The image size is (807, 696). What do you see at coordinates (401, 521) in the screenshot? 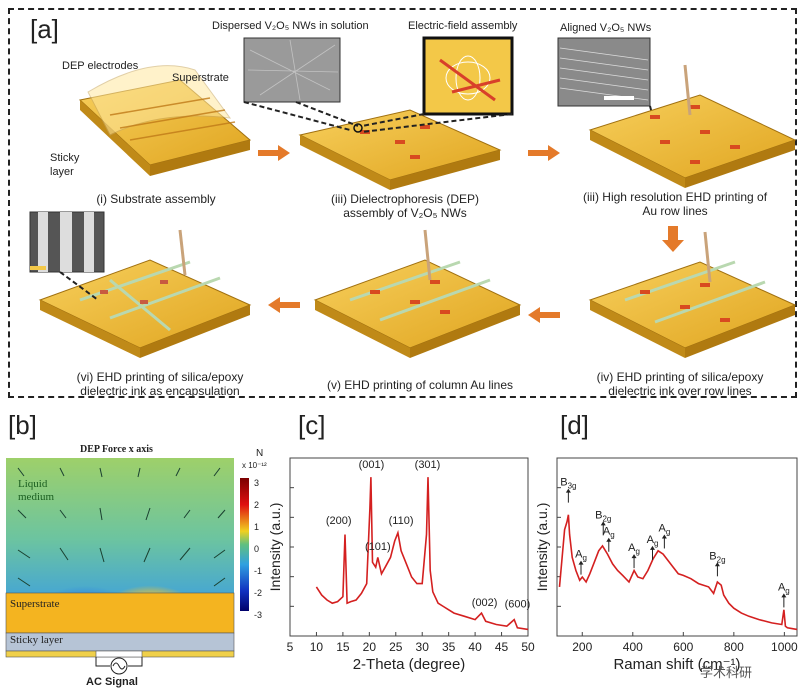
I see `peak-label: (110)` at bounding box center [401, 521].